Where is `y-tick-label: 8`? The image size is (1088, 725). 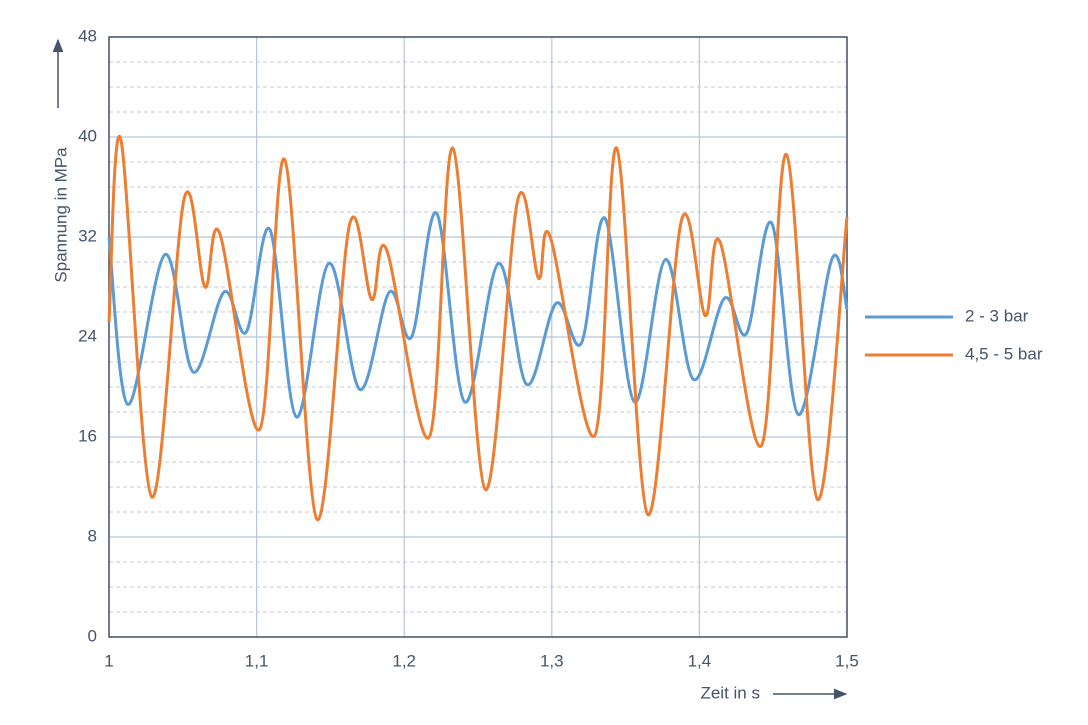
y-tick-label: 8 is located at coordinates (92, 535).